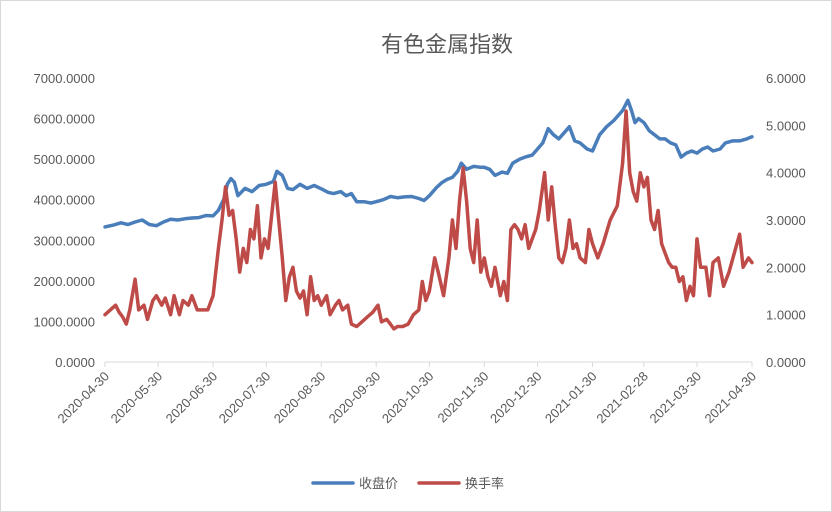 The width and height of the screenshot is (832, 512). Describe the element at coordinates (730, 398) in the screenshot. I see `x-tick-label: 2021-04-30` at that location.